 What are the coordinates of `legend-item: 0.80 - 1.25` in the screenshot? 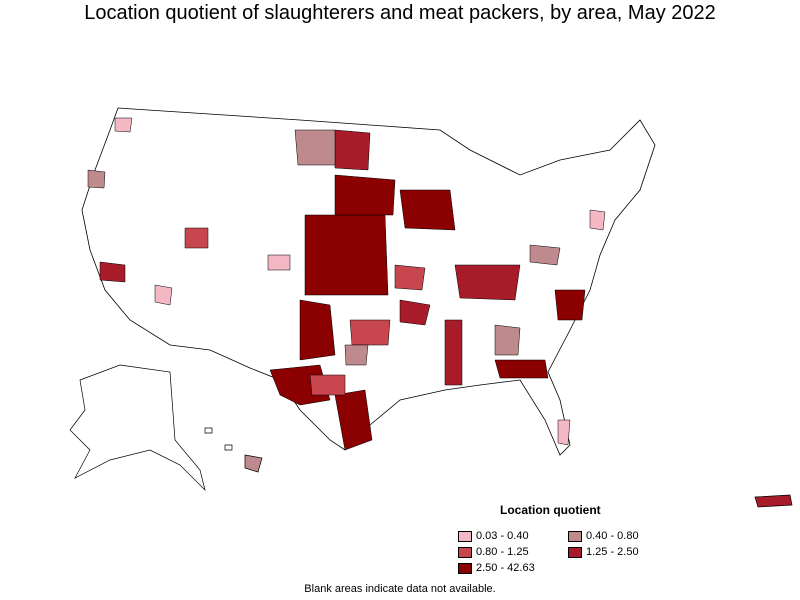 It's located at (493, 552).